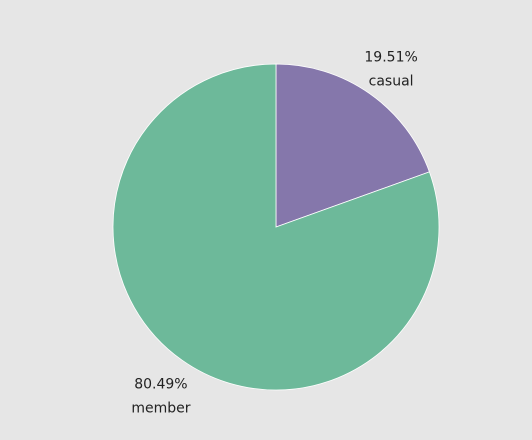  Describe the element at coordinates (160, 409) in the screenshot. I see `pie-category-label-member: member` at that location.